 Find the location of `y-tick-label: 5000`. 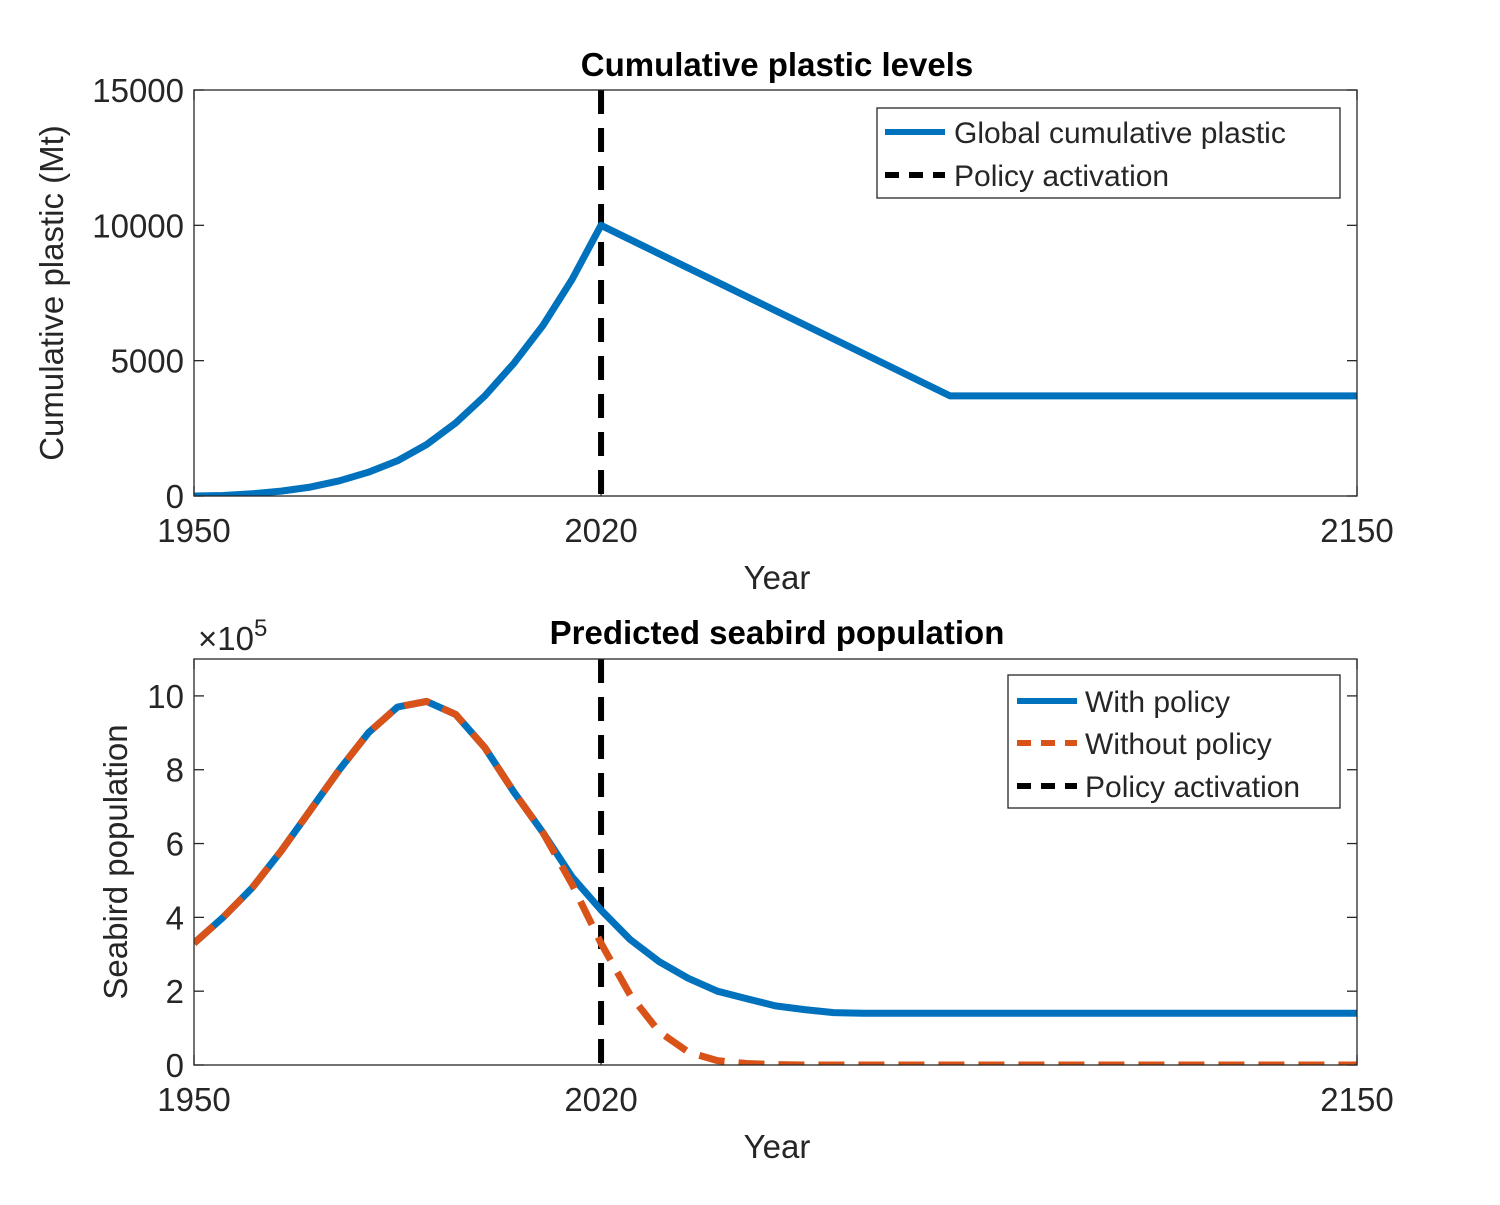

y-tick-label: 5000 is located at coordinates (147, 361).